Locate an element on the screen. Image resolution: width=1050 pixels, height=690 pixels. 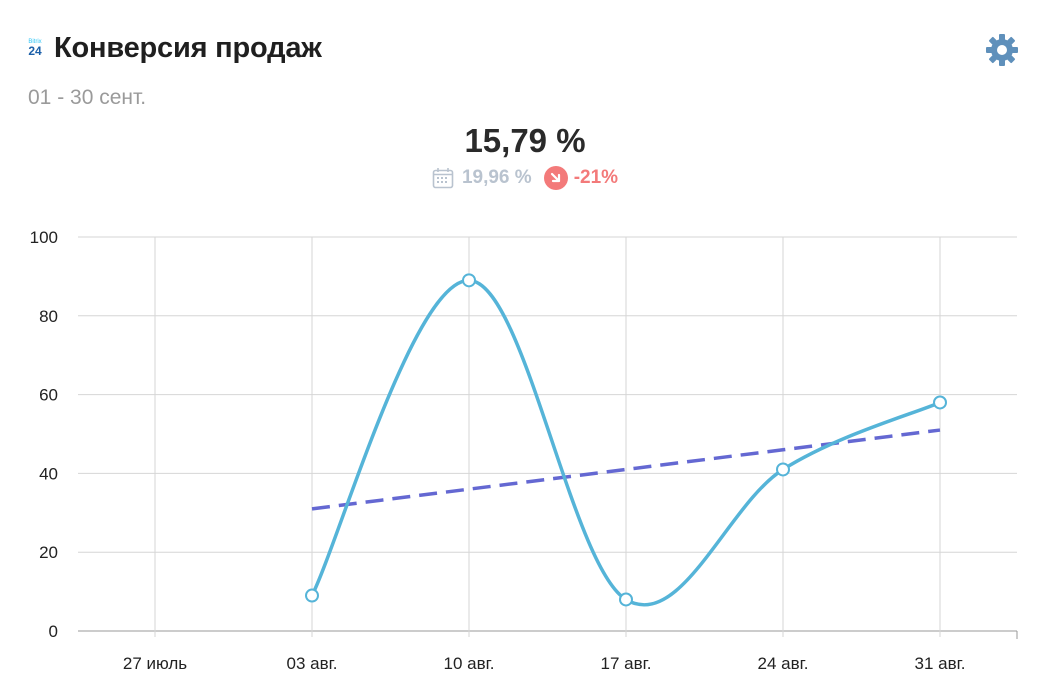
kpi-value: 15,79 % is located at coordinates (525, 140).